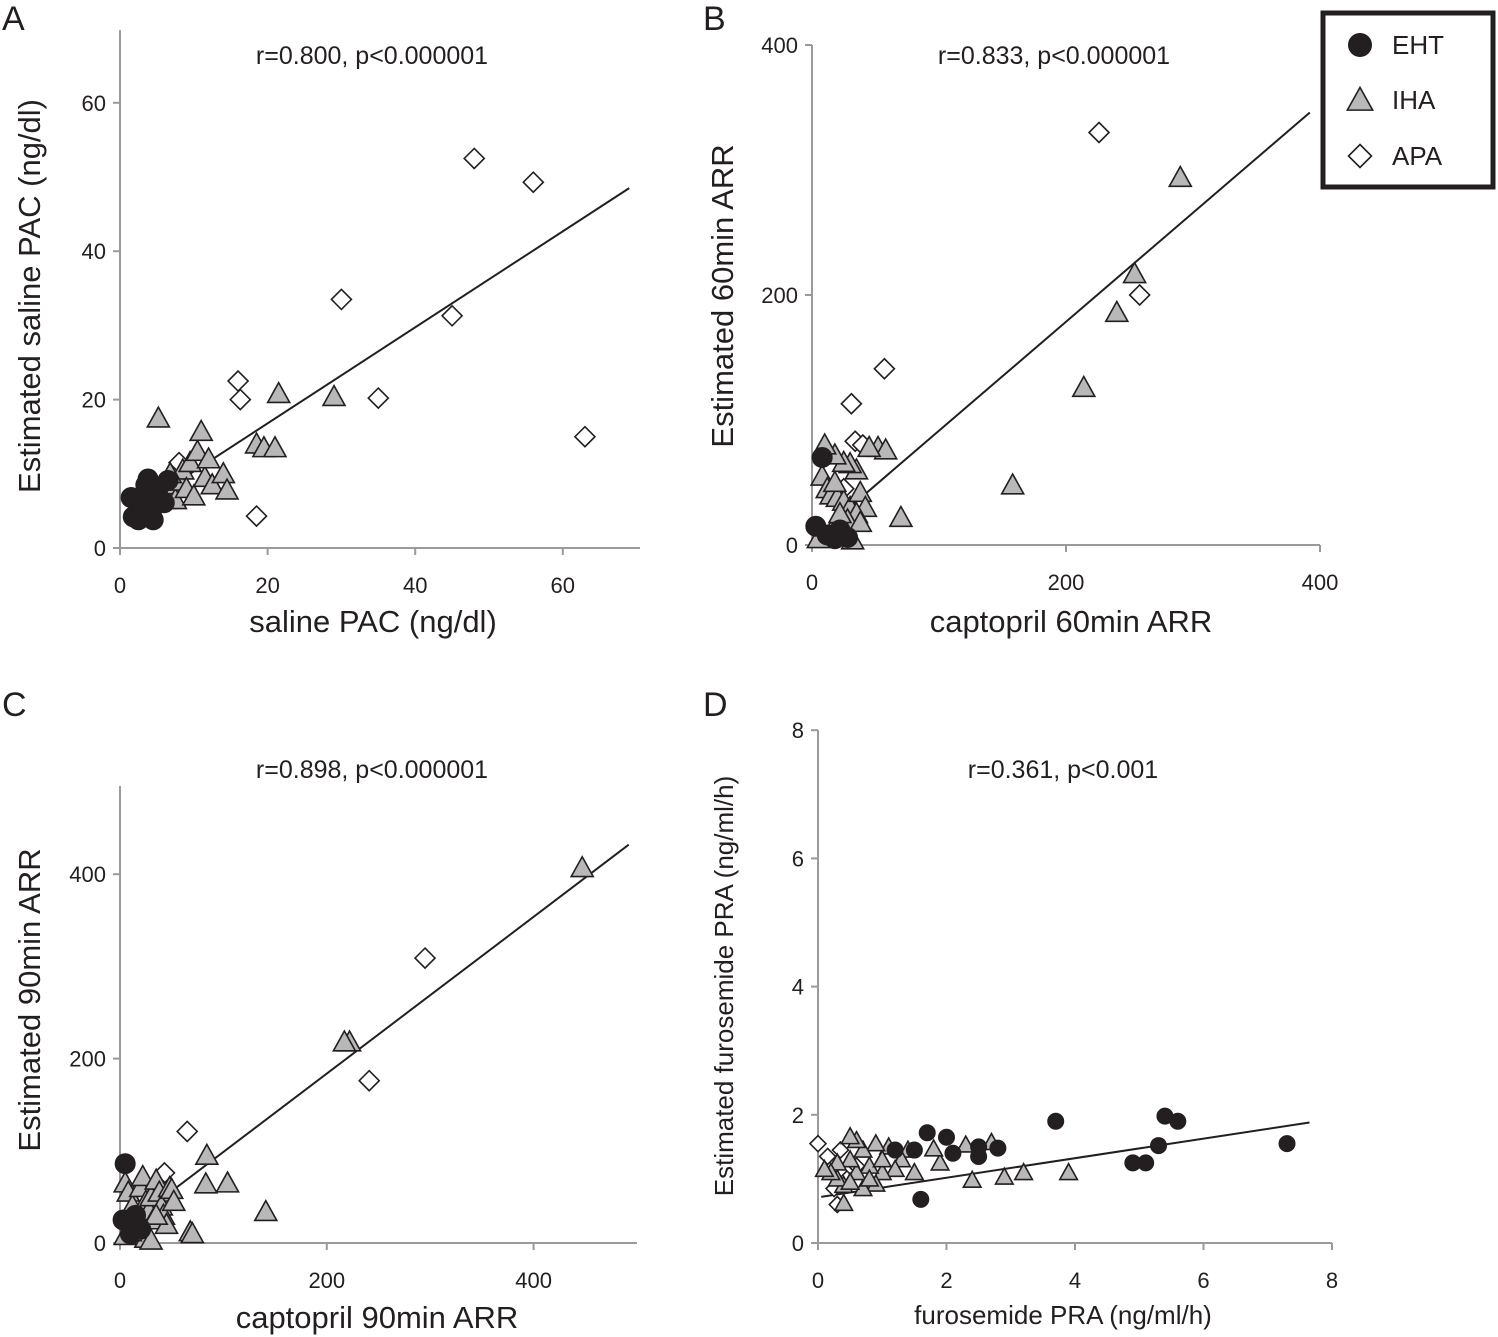 This screenshot has width=1498, height=1337. I want to click on panel-label-a: A, so click(13, 19).